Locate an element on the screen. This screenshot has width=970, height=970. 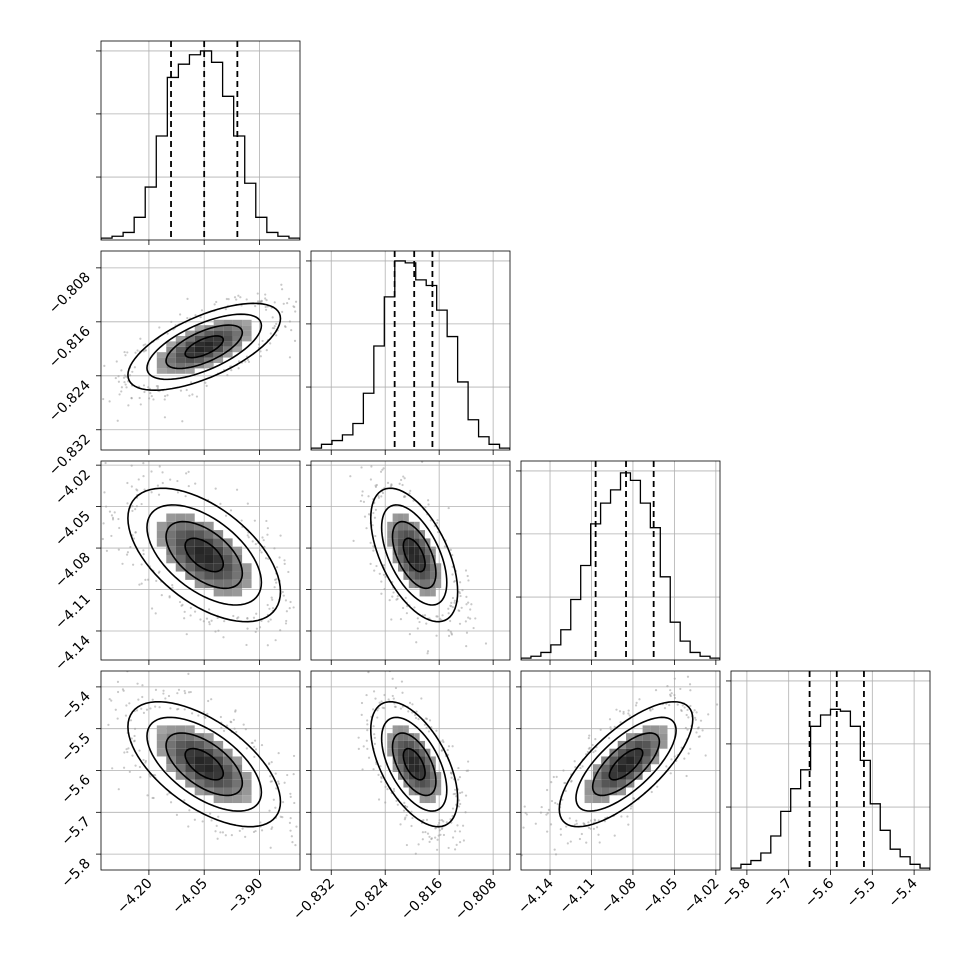
density-cells is located at coordinates (204, 346).